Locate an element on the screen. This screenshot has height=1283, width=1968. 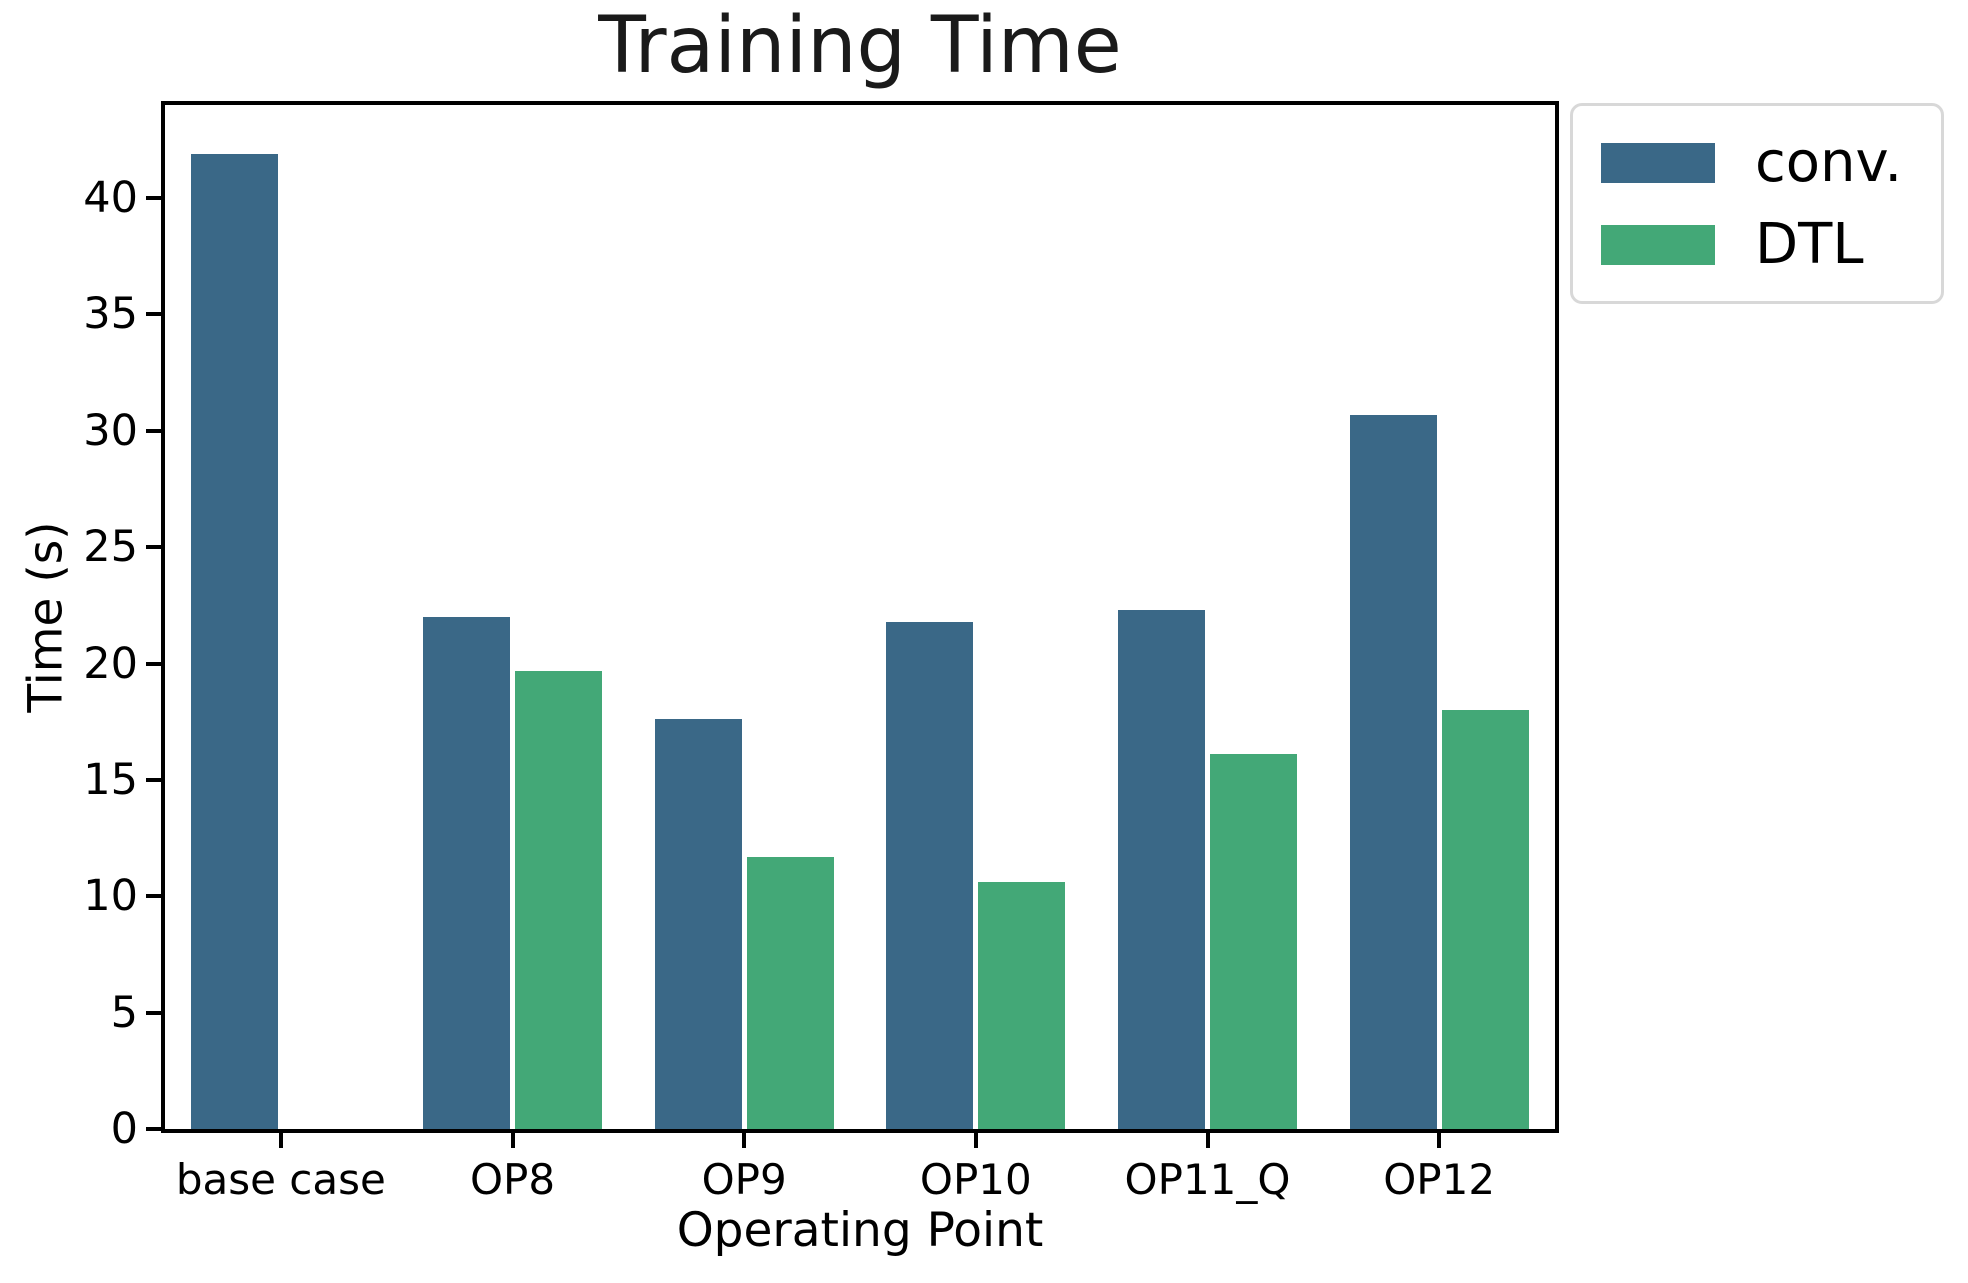
x-tick-label: OP12 is located at coordinates (1439, 1179).